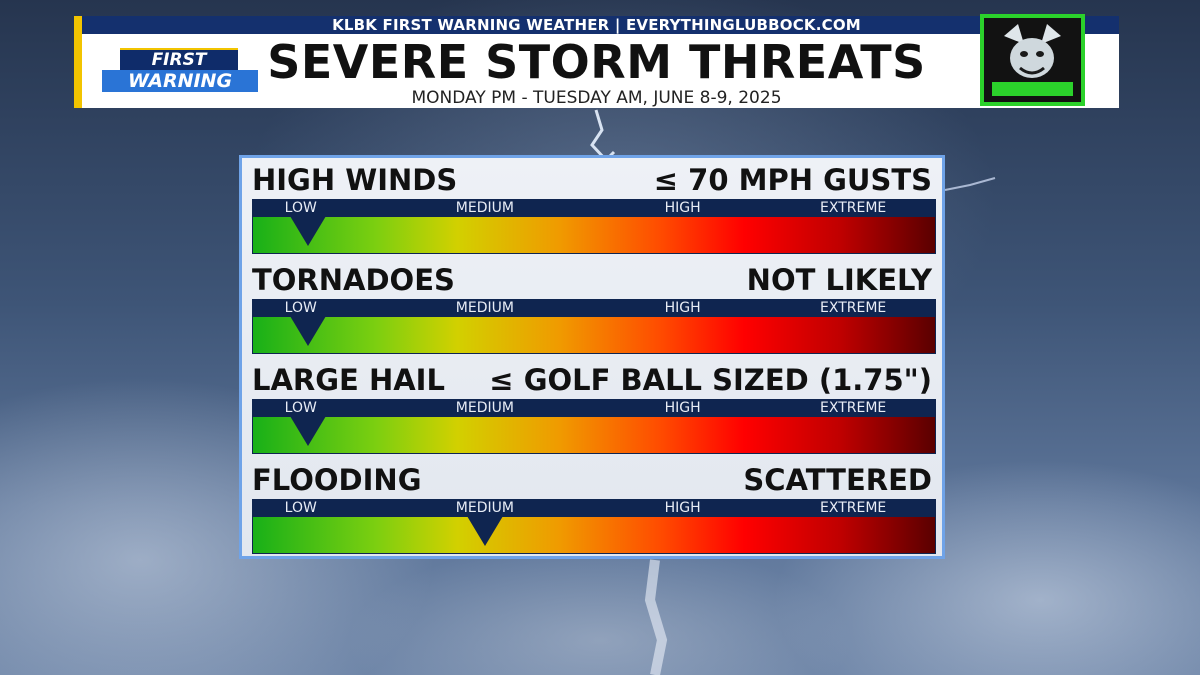 The image size is (1200, 675). Describe the element at coordinates (337, 480) in the screenshot. I see `threat-label: FLOODING` at that location.